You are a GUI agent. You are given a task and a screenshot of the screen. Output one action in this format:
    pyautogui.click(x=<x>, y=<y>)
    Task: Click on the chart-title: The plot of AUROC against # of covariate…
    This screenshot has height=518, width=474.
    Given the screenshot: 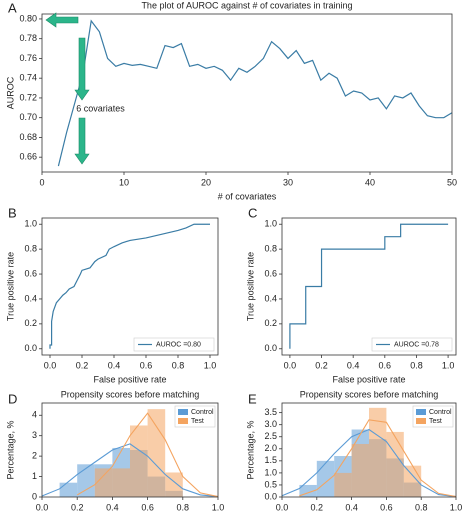 What is the action you would take?
    pyautogui.click(x=246, y=5)
    